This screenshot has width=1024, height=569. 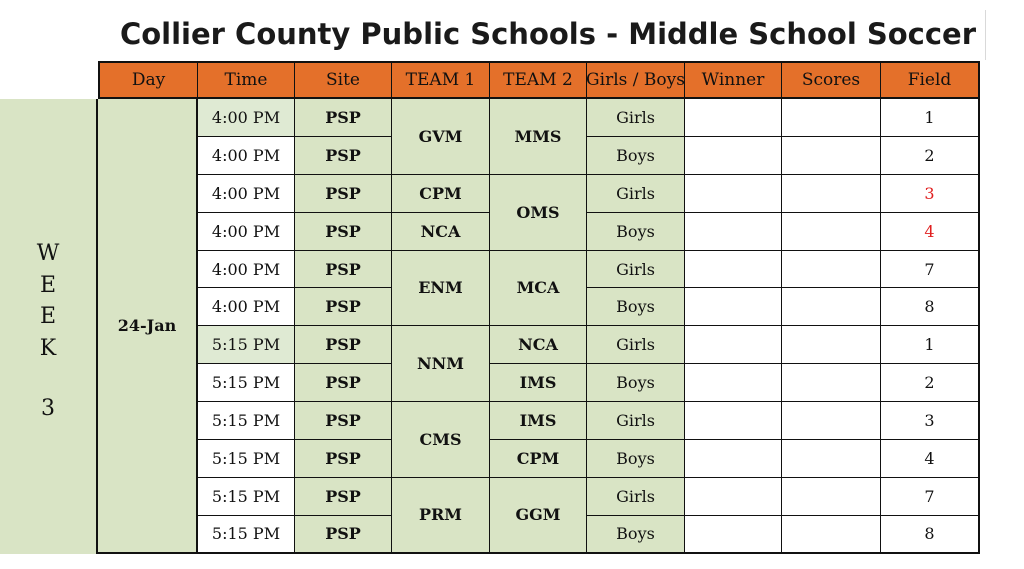 I want to click on header-scores: Scores, so click(x=831, y=80).